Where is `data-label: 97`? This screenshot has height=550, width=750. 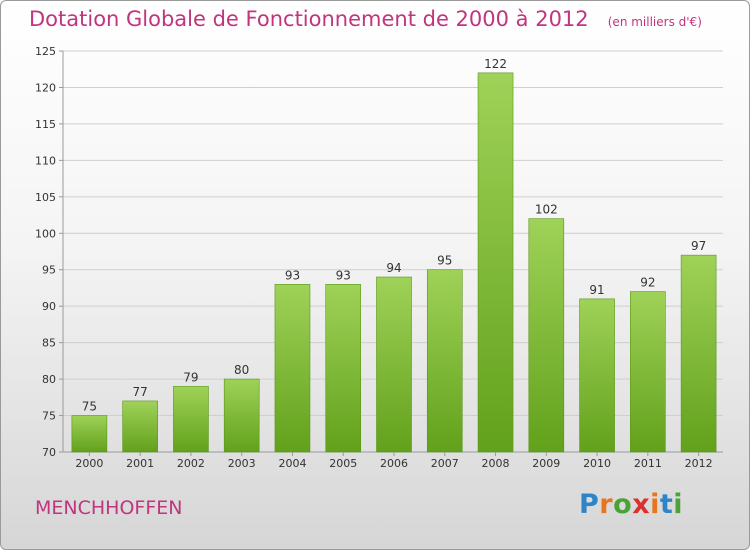
data-label: 97 is located at coordinates (698, 246).